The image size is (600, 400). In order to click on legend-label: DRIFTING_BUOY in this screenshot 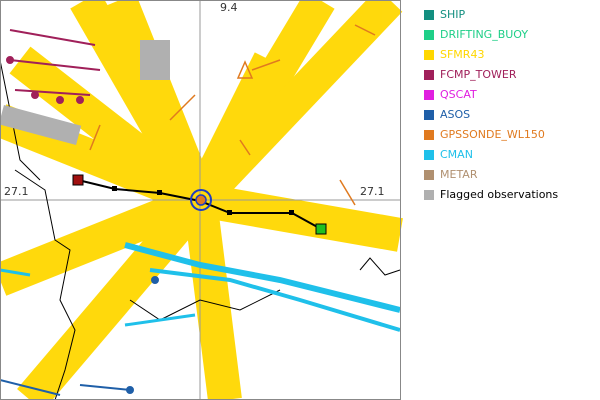, I will do `click(484, 34)`.